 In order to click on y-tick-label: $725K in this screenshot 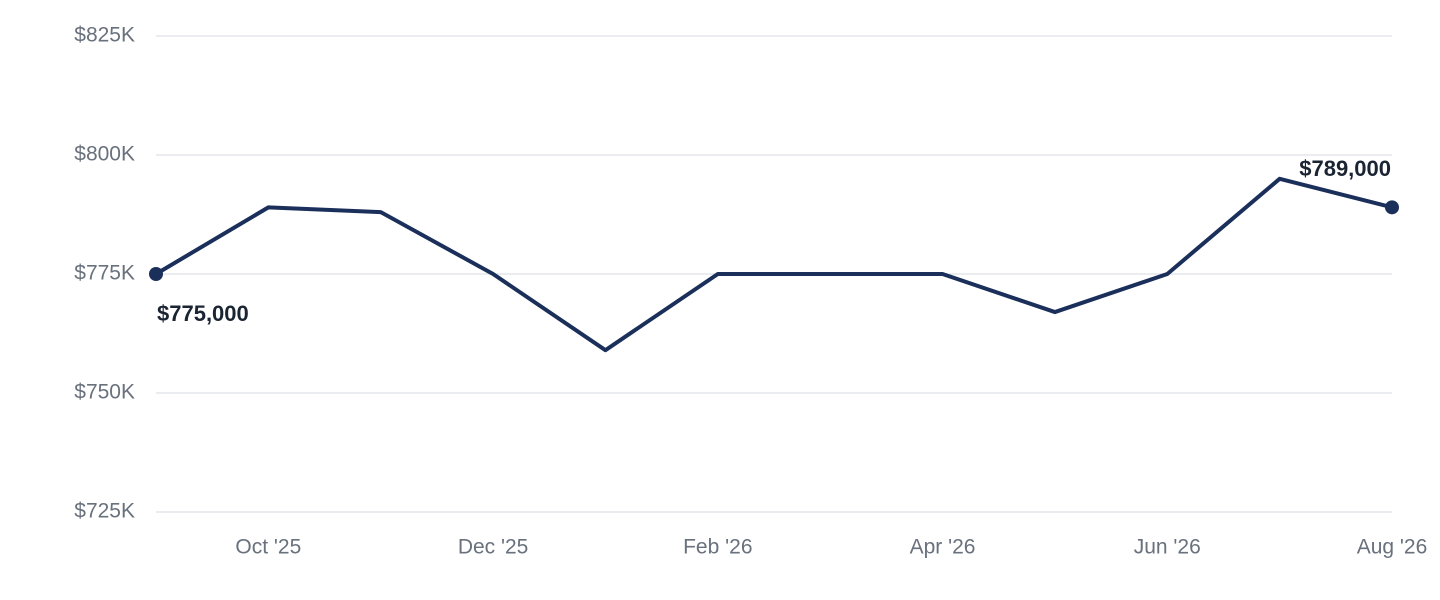, I will do `click(104, 511)`.